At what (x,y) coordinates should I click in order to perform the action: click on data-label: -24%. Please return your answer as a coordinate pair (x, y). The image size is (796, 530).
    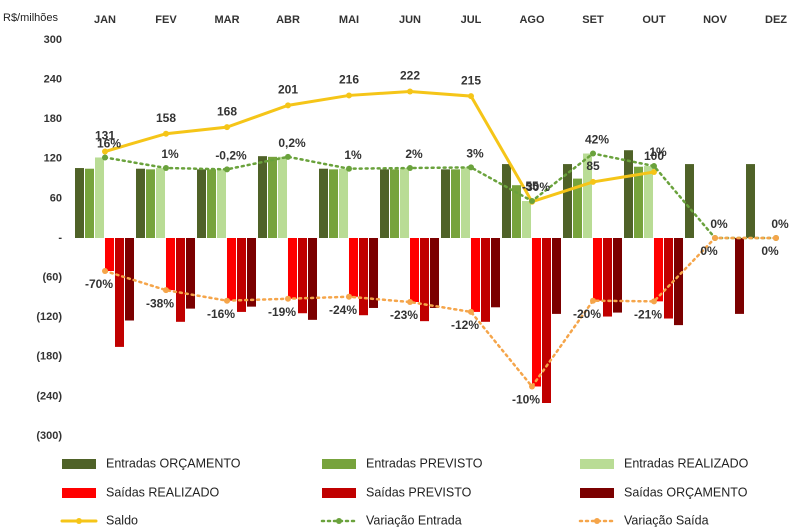
    Looking at the image, I should click on (343, 310).